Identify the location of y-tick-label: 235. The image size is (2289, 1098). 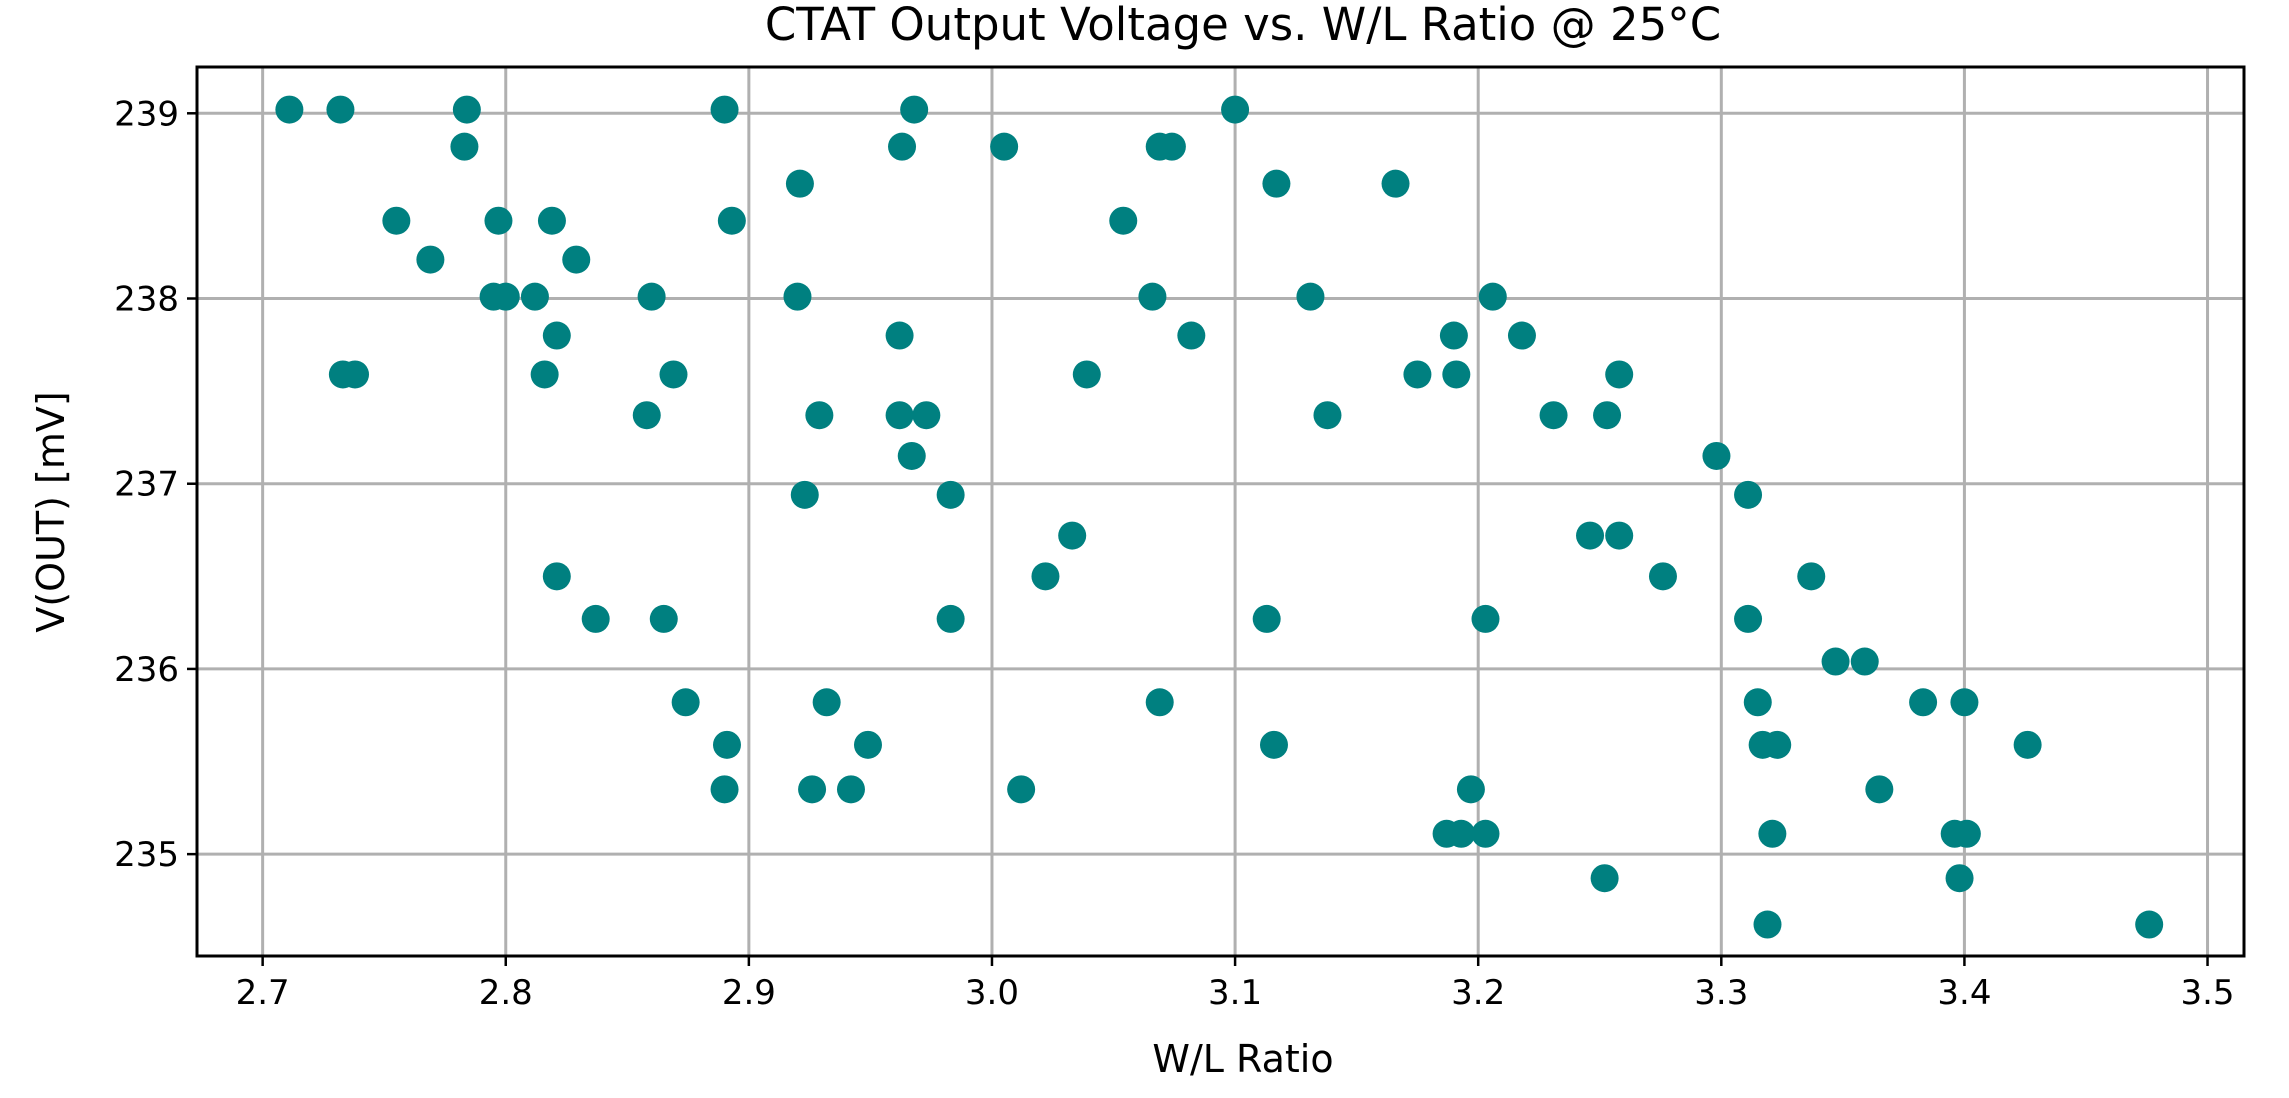
(146, 855).